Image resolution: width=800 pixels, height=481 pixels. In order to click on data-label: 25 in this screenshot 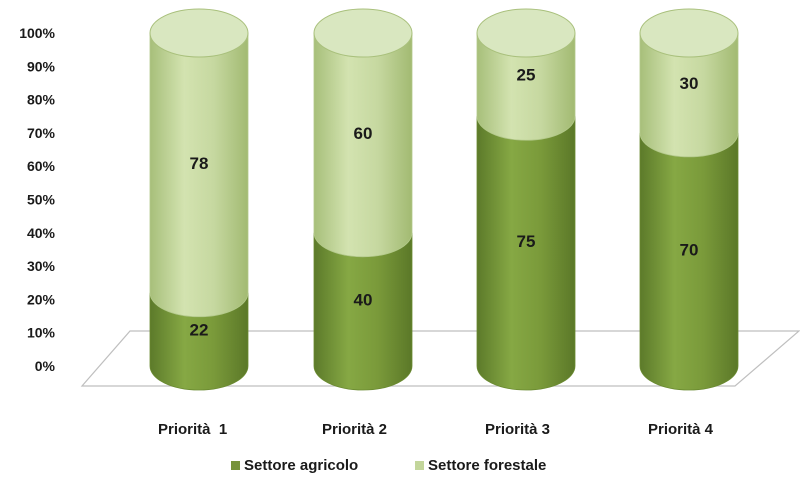, I will do `click(526, 75)`.